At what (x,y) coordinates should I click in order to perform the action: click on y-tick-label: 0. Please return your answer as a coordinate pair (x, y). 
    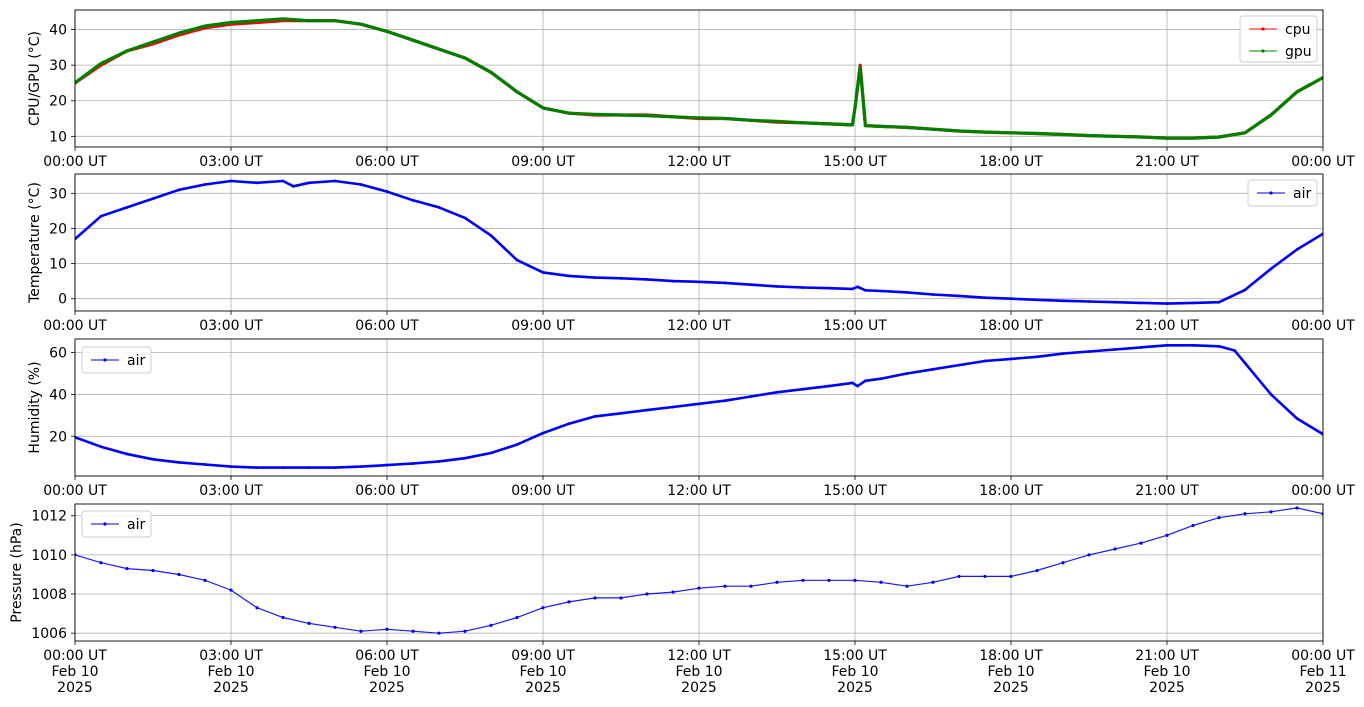
    Looking at the image, I should click on (62, 300).